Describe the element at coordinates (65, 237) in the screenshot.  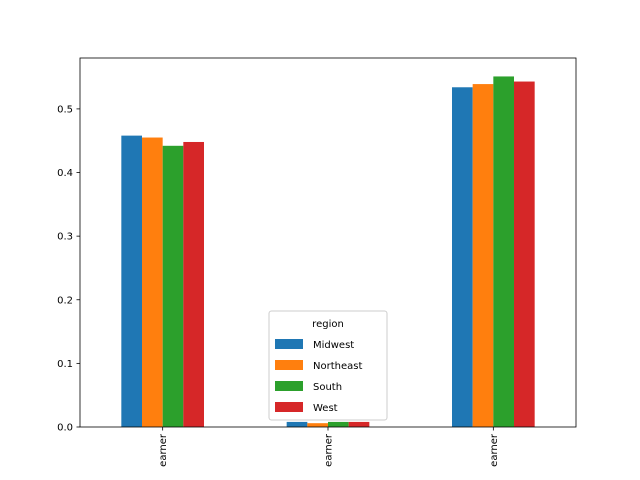
I see `y-tick-label-3: 0.3` at that location.